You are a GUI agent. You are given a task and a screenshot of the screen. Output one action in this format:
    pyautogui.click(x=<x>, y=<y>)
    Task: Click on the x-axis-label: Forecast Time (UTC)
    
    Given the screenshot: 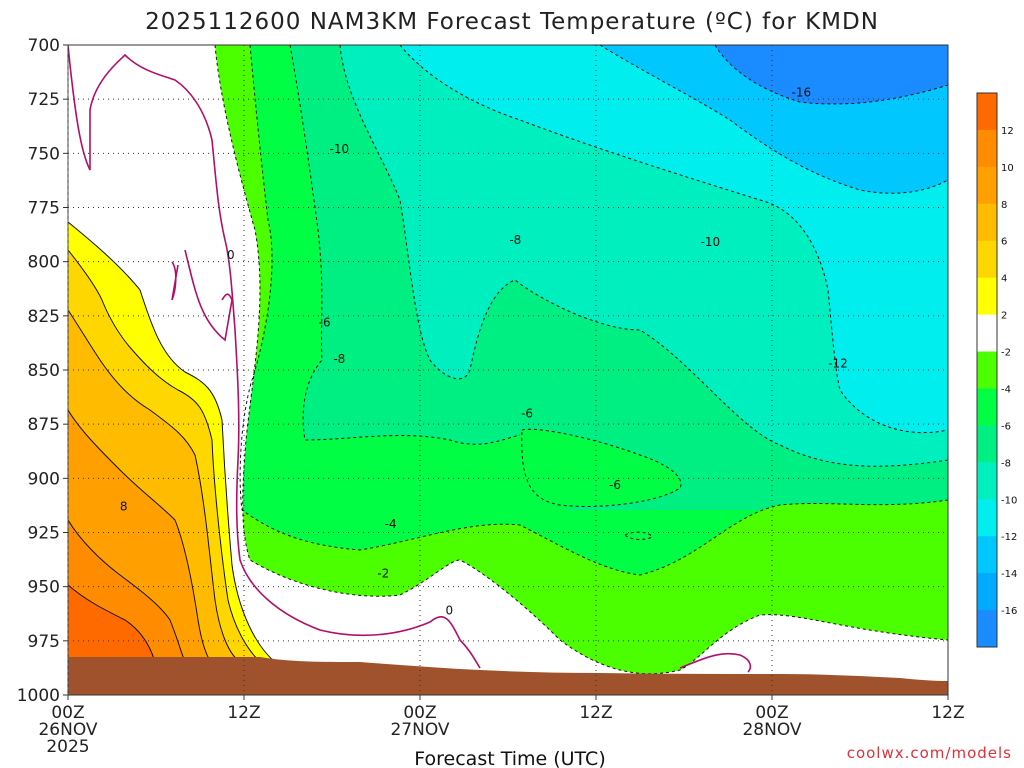 What is the action you would take?
    pyautogui.click(x=509, y=758)
    